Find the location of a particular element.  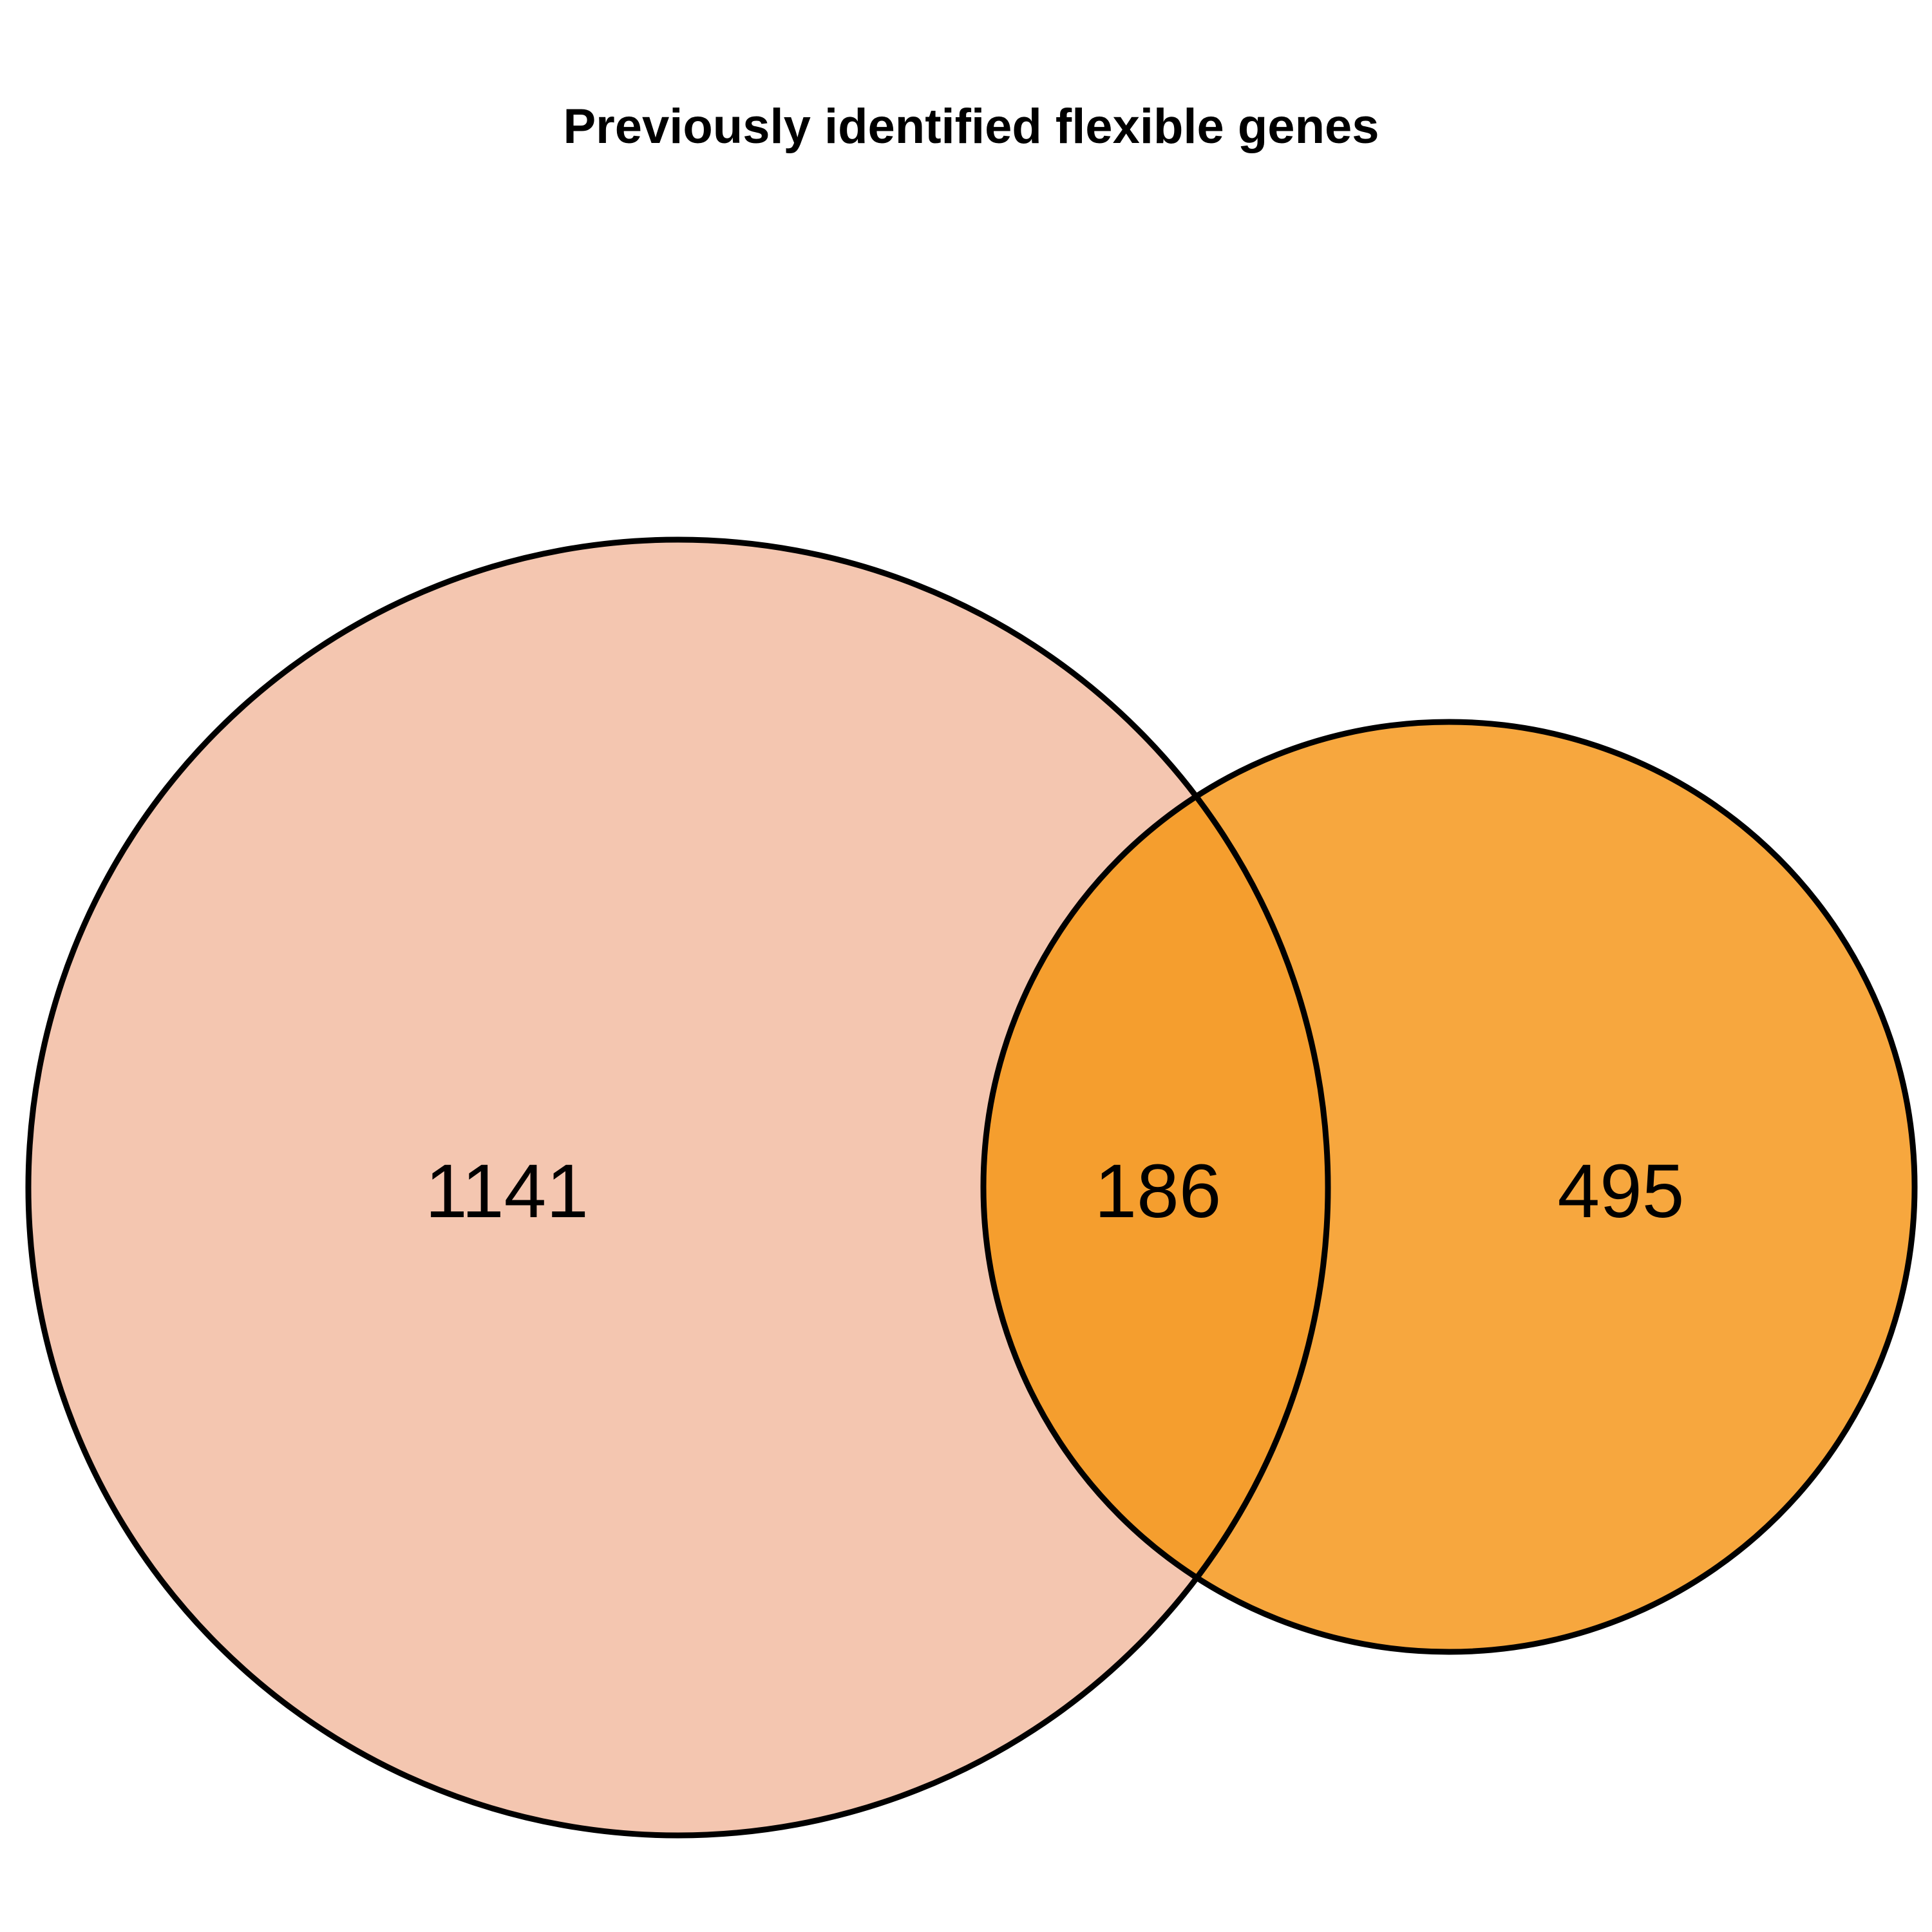

set-overlap-region is located at coordinates (1156, 1187).